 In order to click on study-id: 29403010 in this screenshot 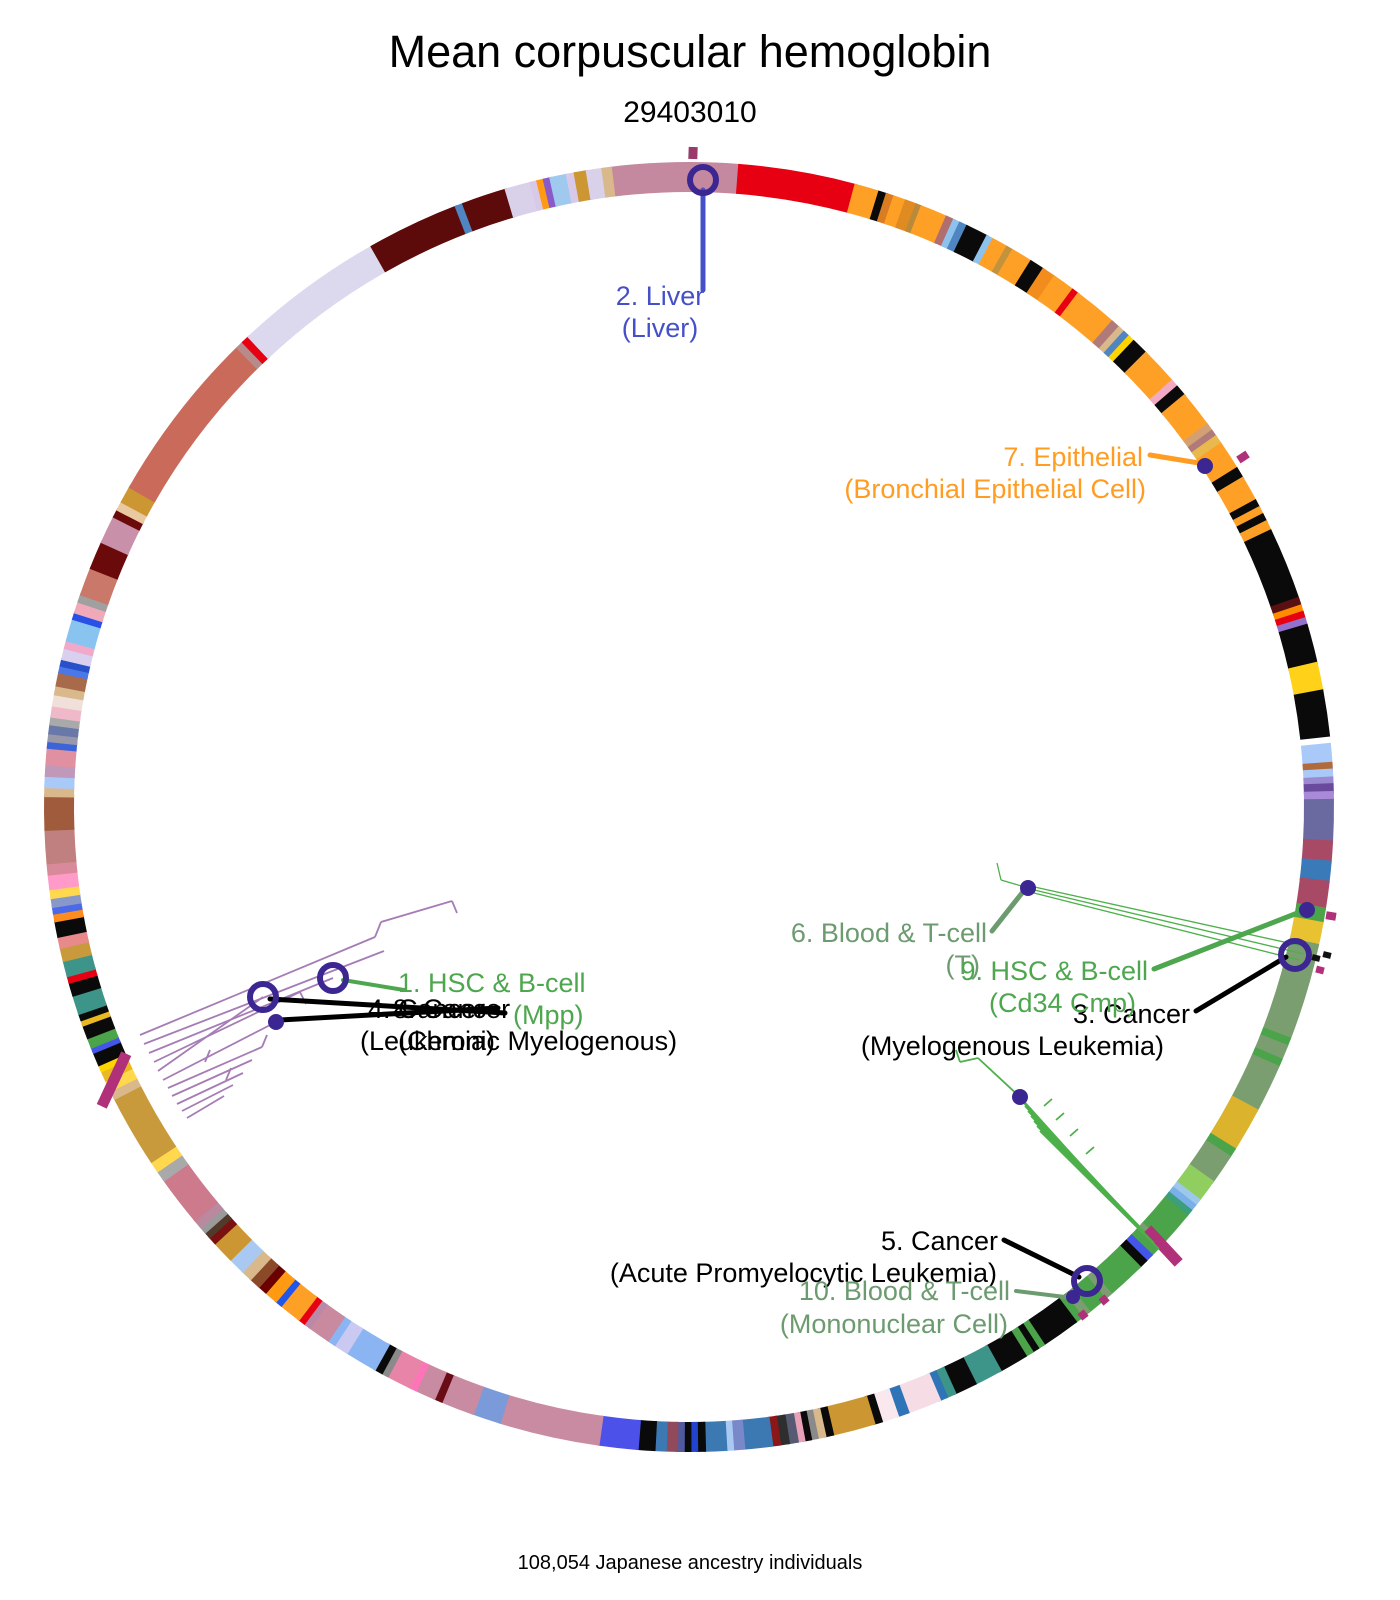, I will do `click(690, 112)`.